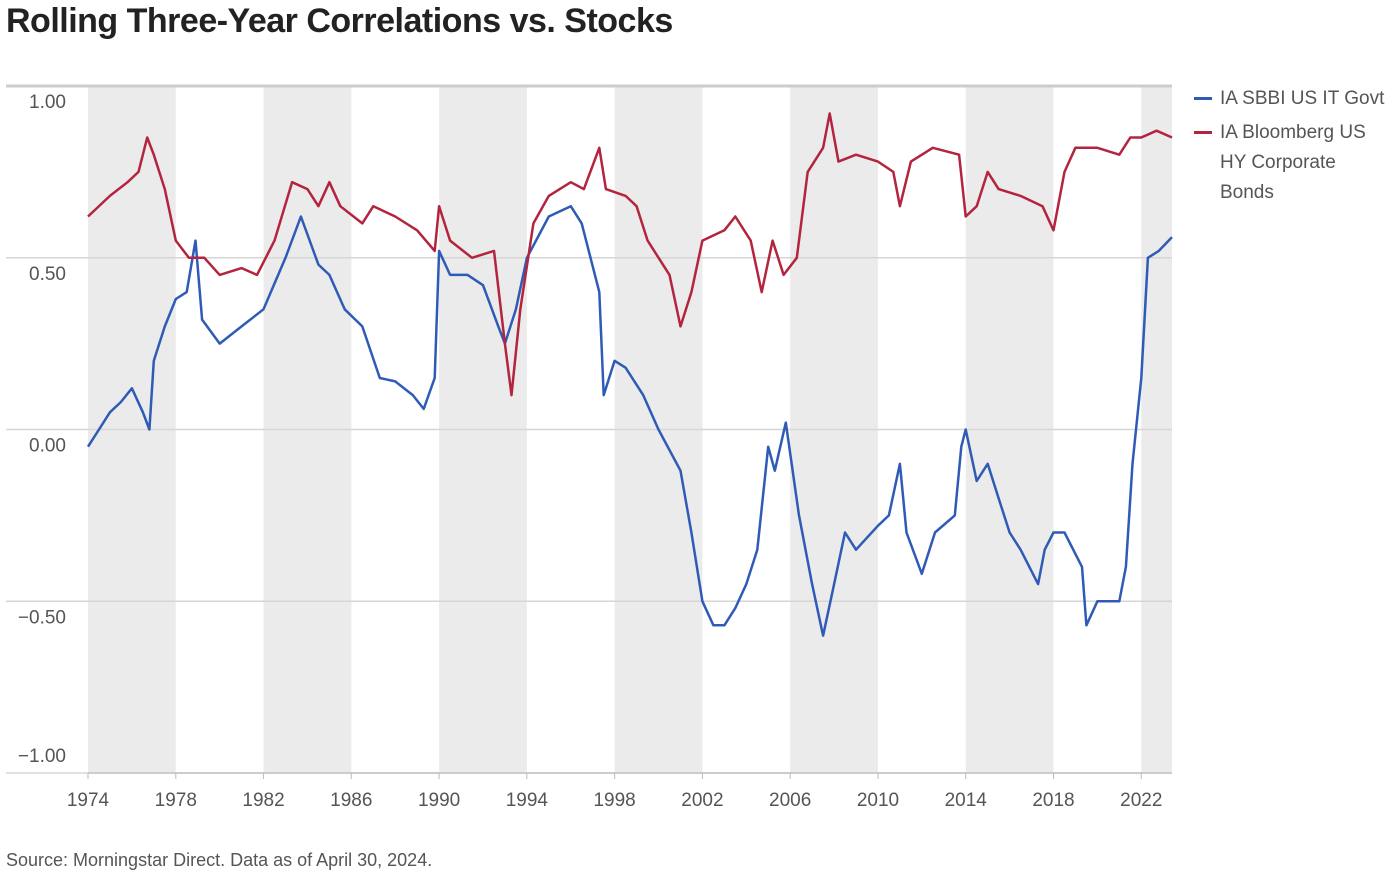 Image resolution: width=1392 pixels, height=880 pixels. Describe the element at coordinates (527, 800) in the screenshot. I see `x-tick-label: 1994` at that location.